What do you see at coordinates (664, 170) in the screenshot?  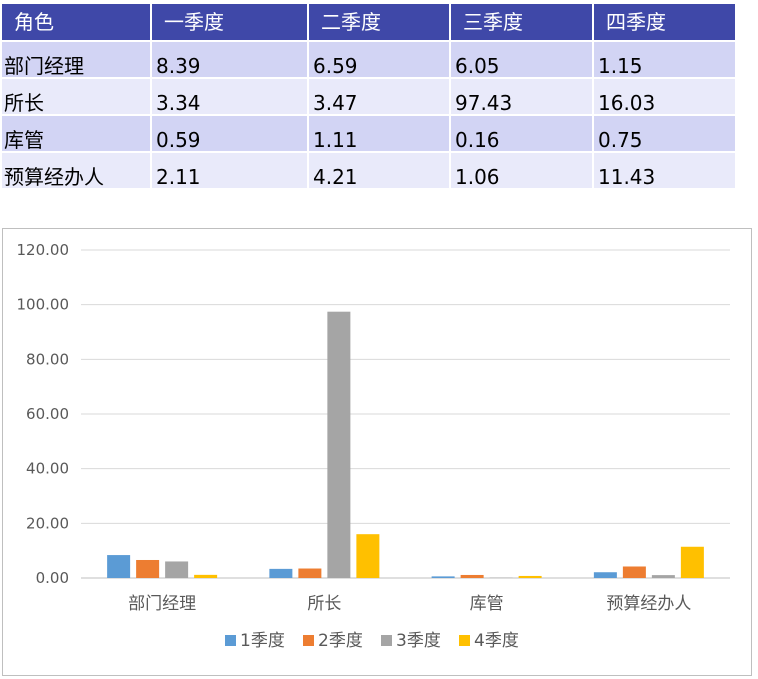 I see `cell-value: 11.43` at bounding box center [664, 170].